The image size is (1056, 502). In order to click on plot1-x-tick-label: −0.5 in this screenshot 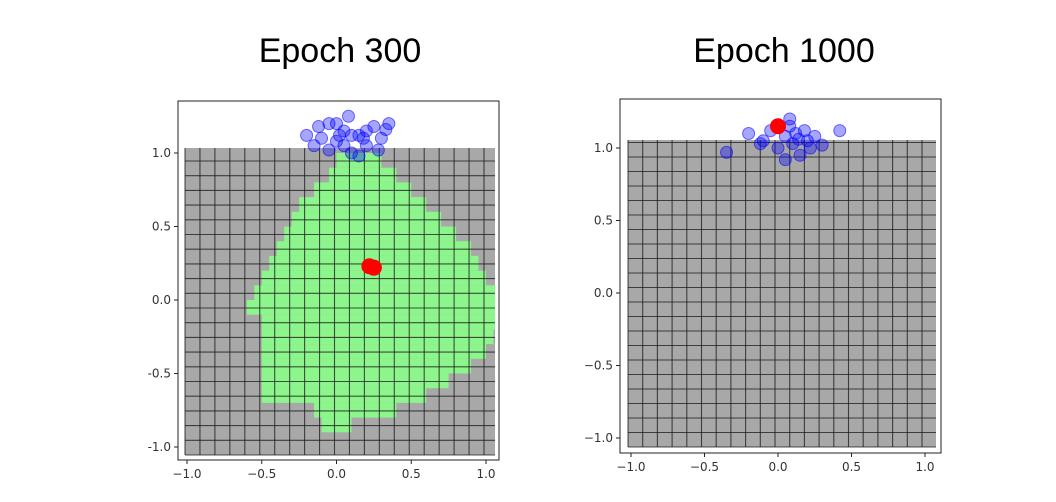, I will do `click(261, 474)`.